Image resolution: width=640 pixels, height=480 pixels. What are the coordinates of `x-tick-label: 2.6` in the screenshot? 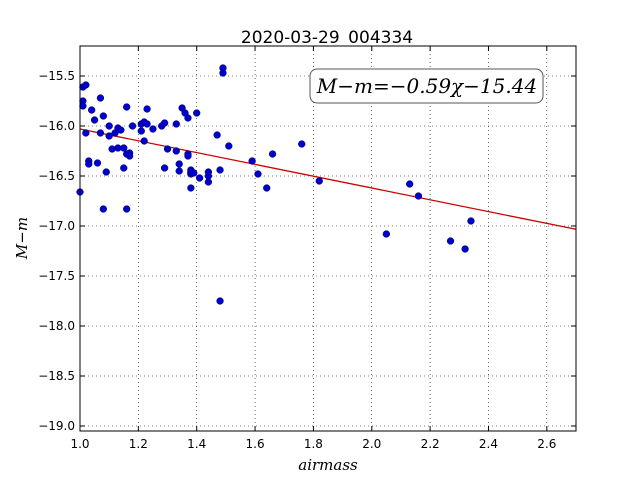 It's located at (546, 444).